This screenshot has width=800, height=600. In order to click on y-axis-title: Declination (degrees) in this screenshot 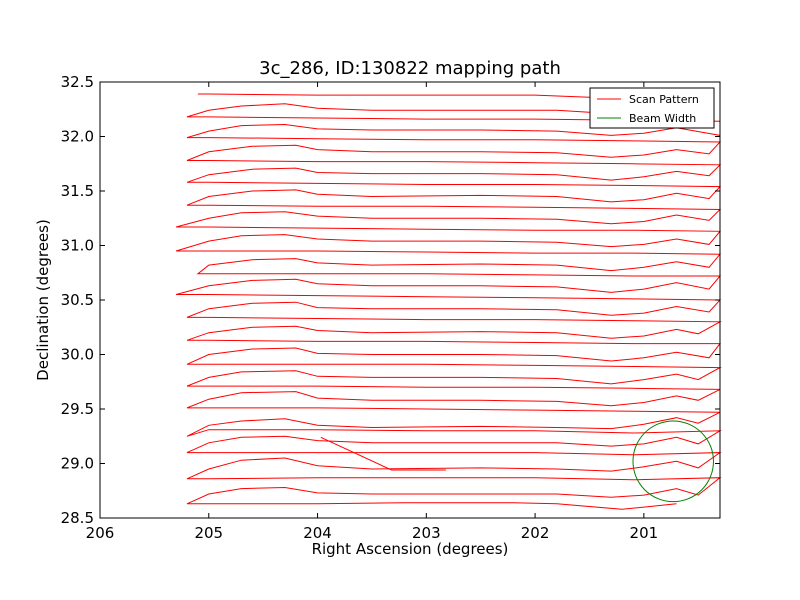, I will do `click(43, 300)`.